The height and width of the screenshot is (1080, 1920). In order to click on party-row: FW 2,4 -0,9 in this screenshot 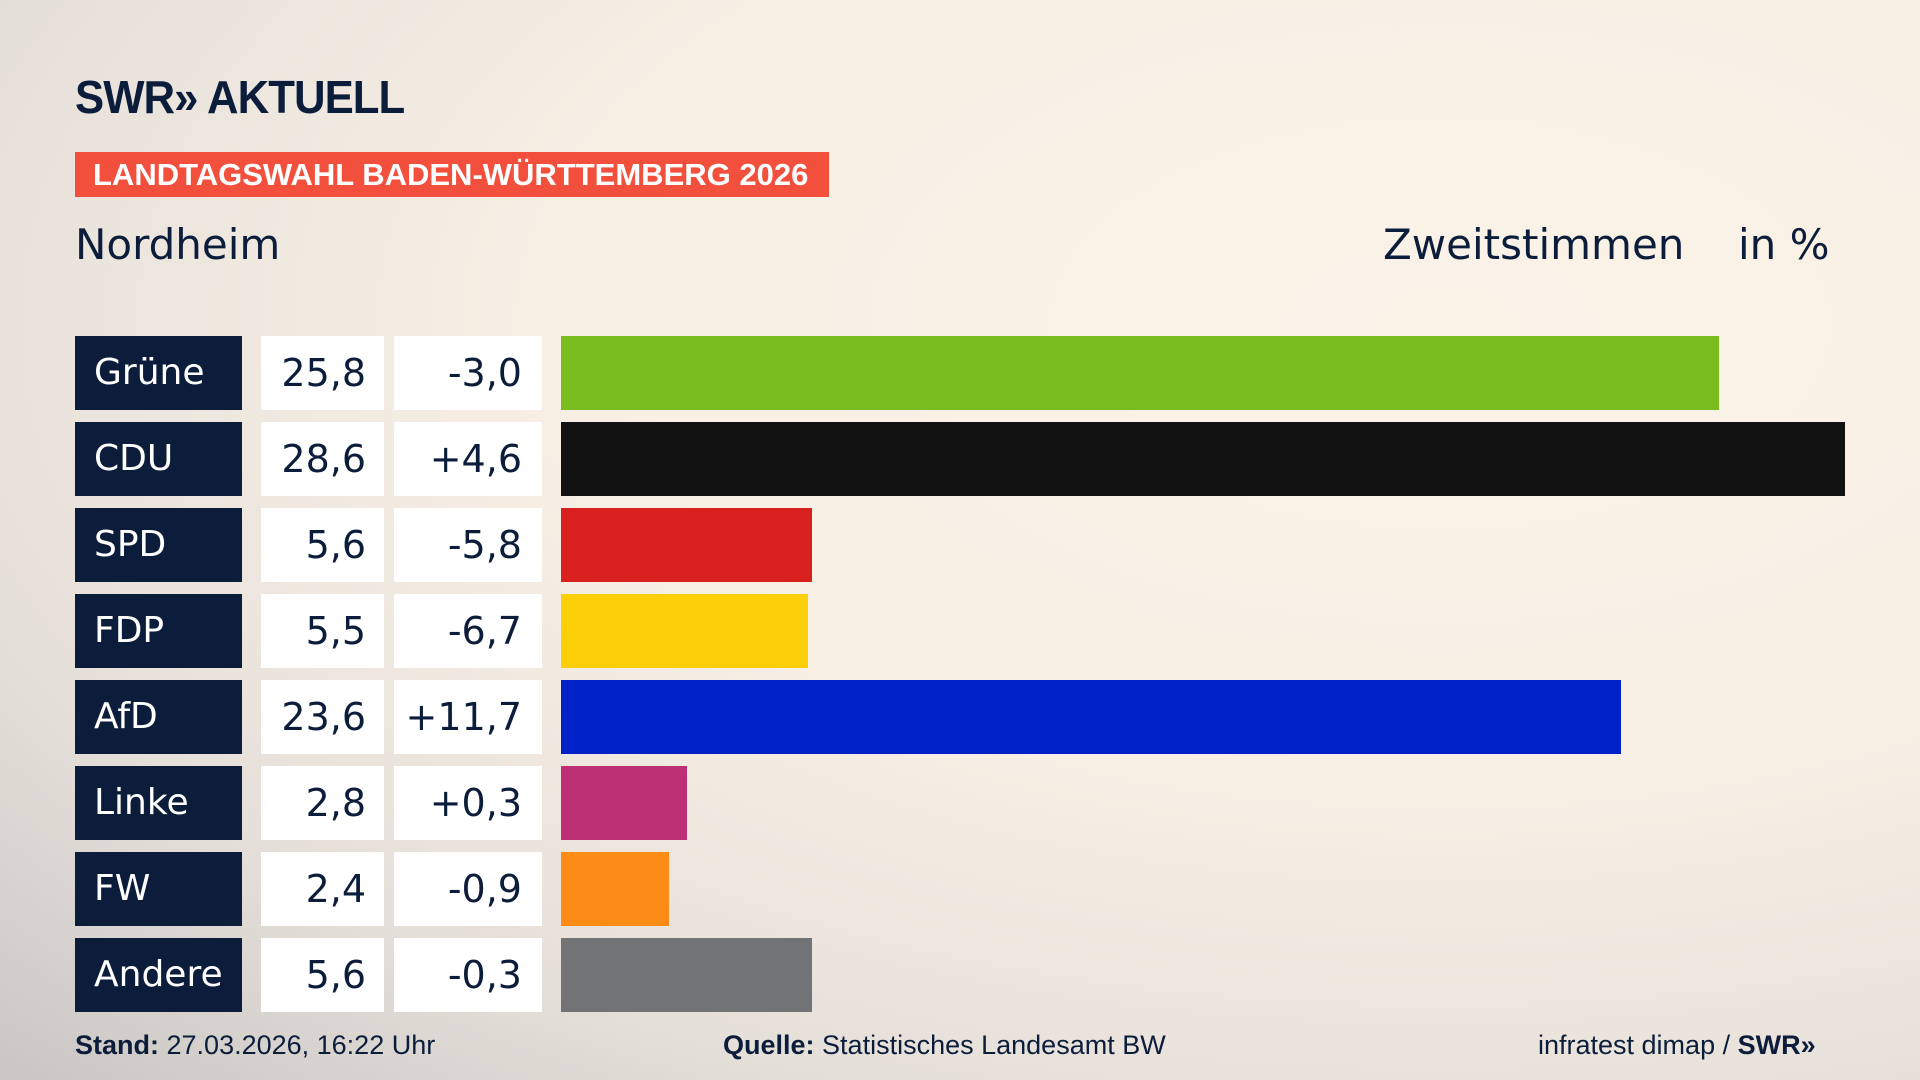, I will do `click(975, 889)`.